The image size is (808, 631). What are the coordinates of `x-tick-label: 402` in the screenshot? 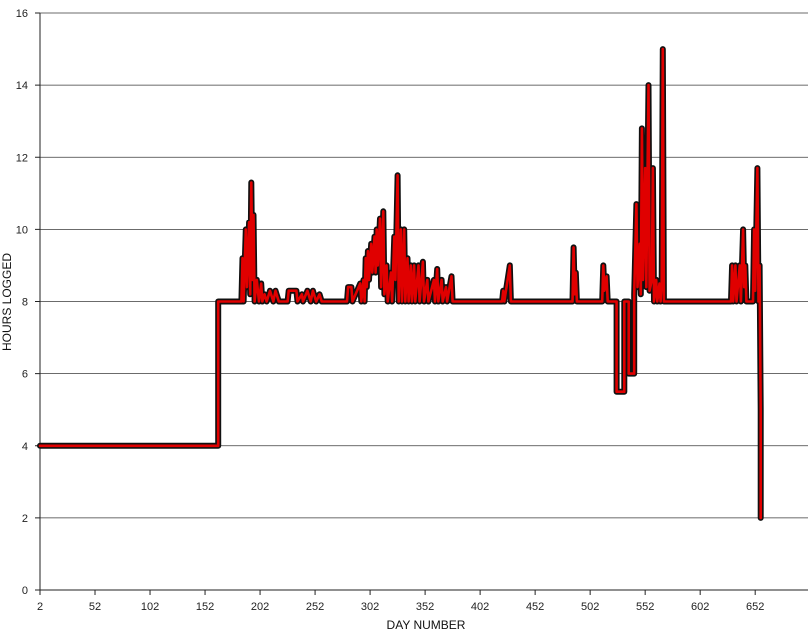 It's located at (480, 607).